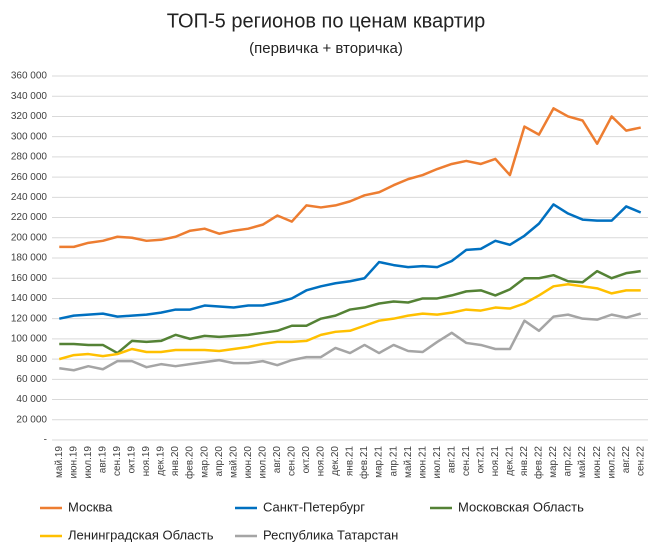 The width and height of the screenshot is (652, 556). I want to click on x-tick-label: июл.21, so click(437, 462).